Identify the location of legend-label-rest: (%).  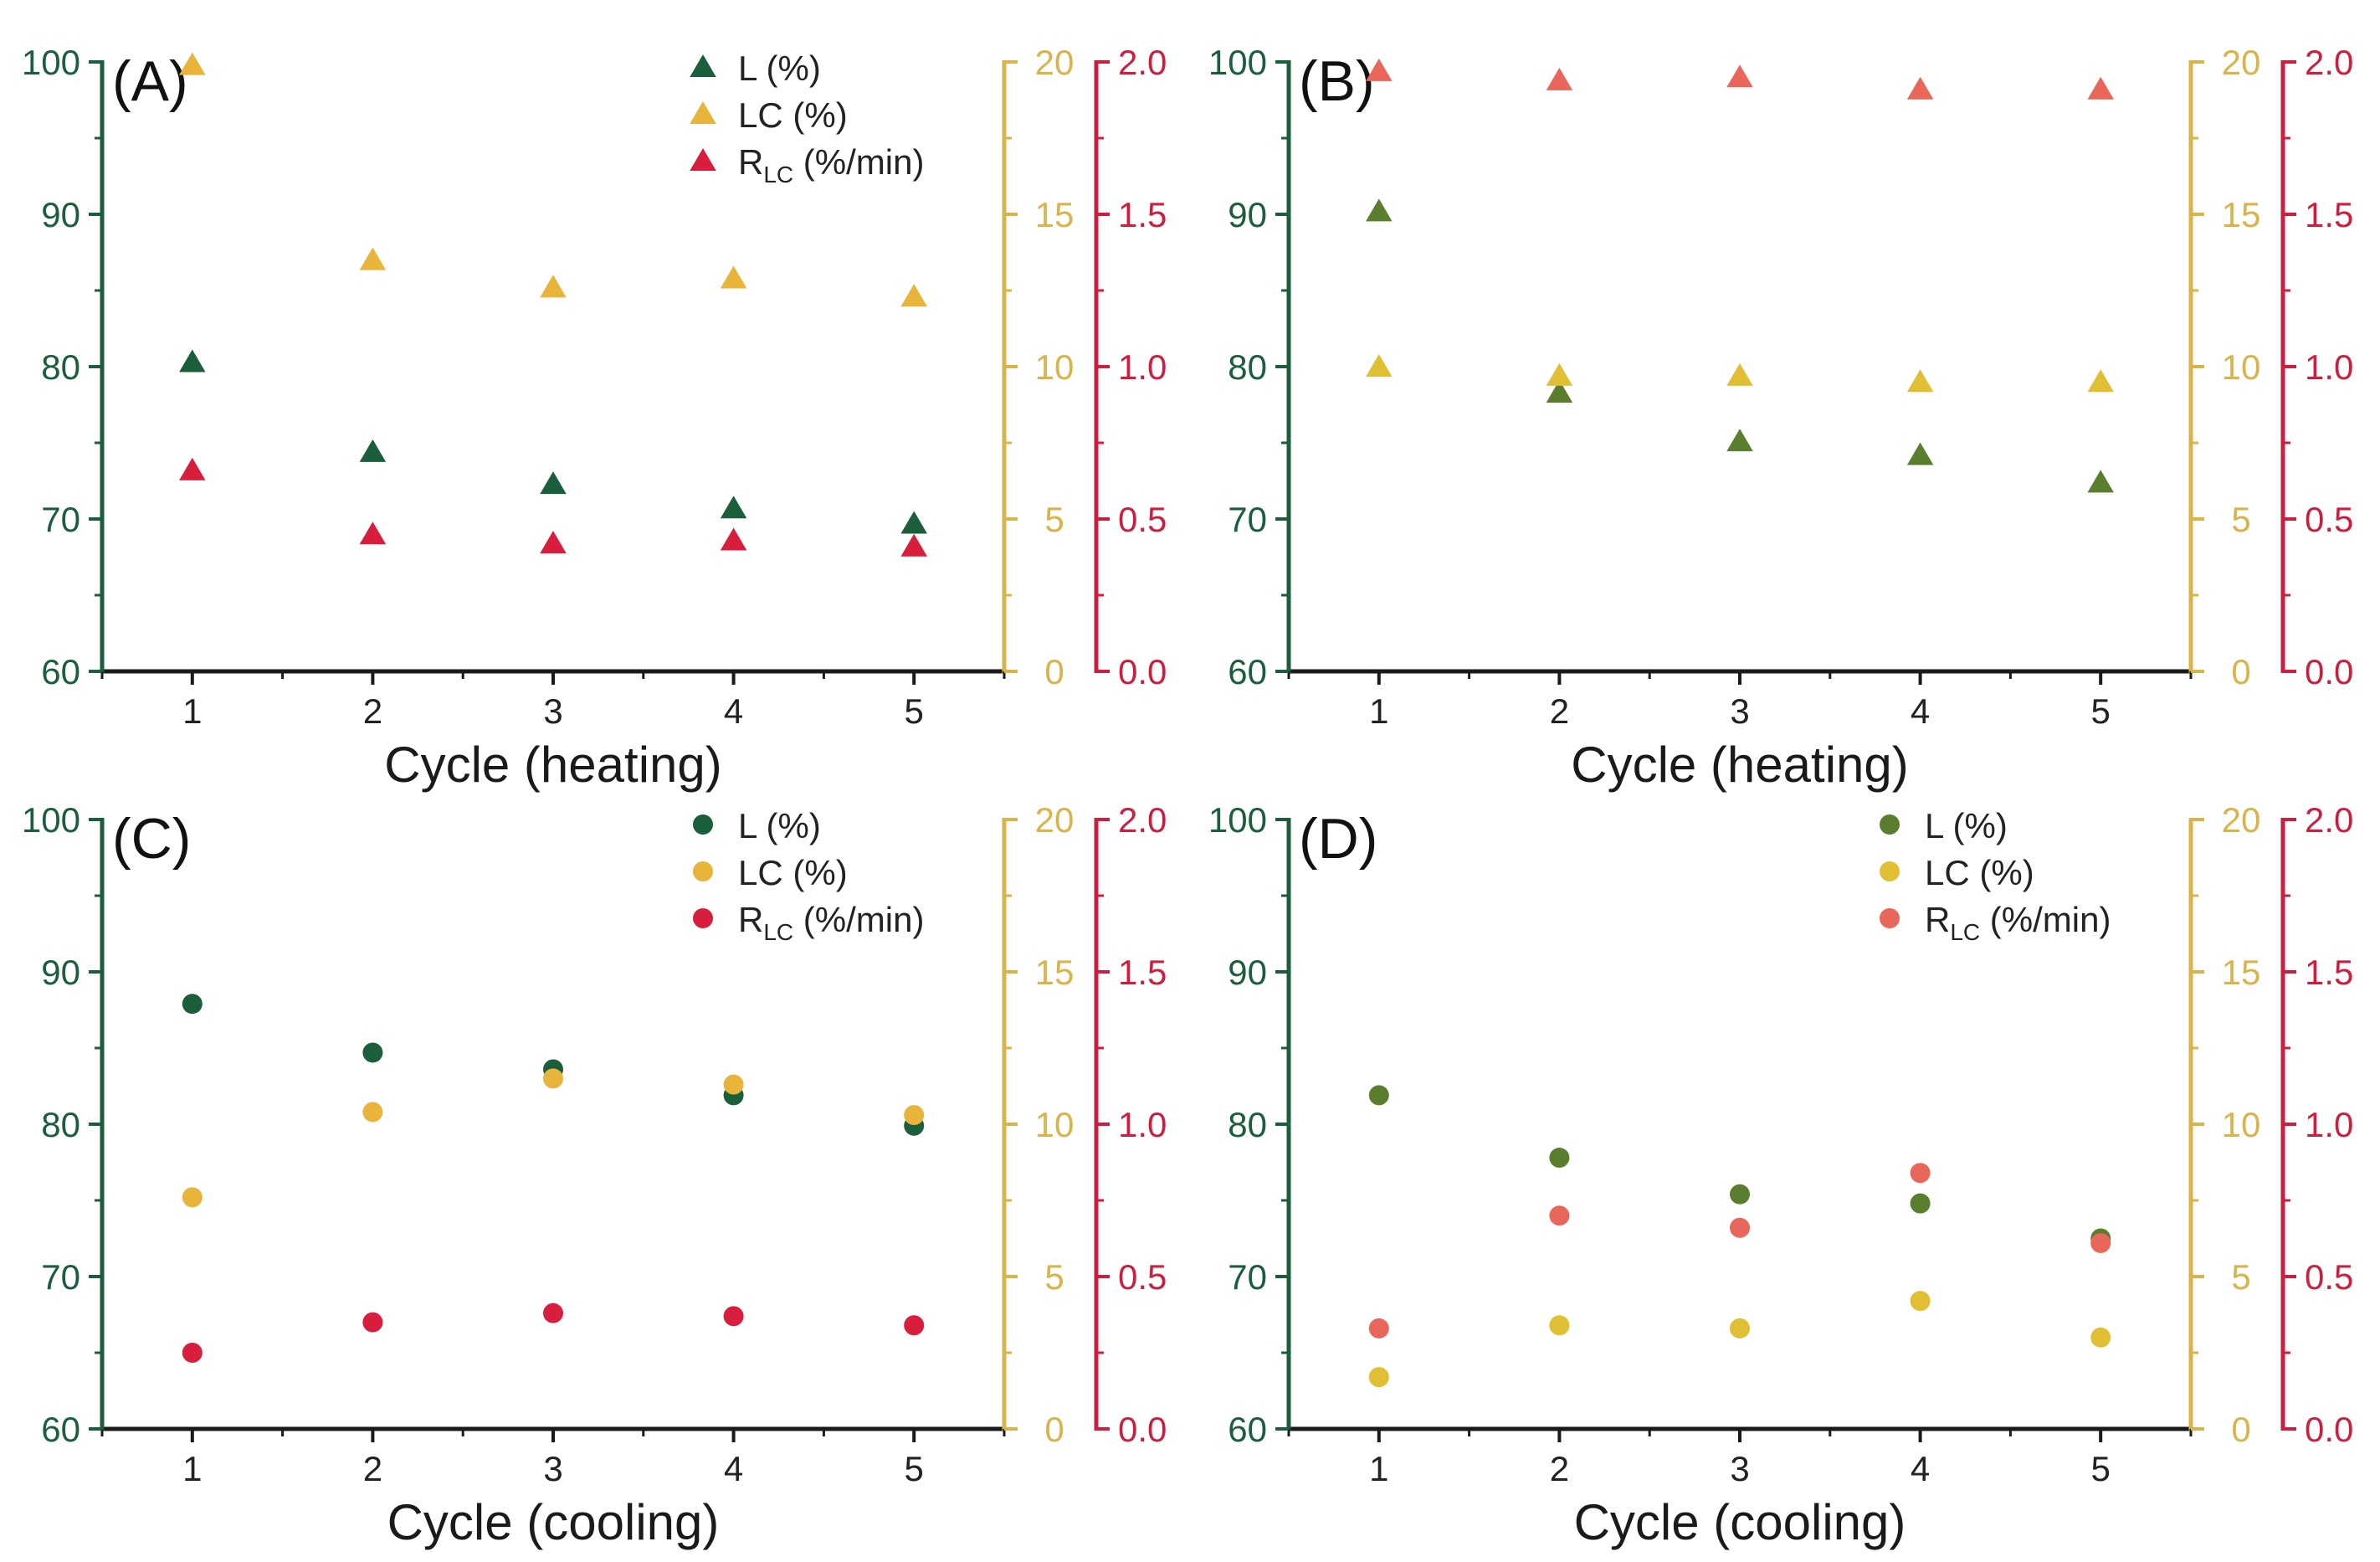
(815, 115).